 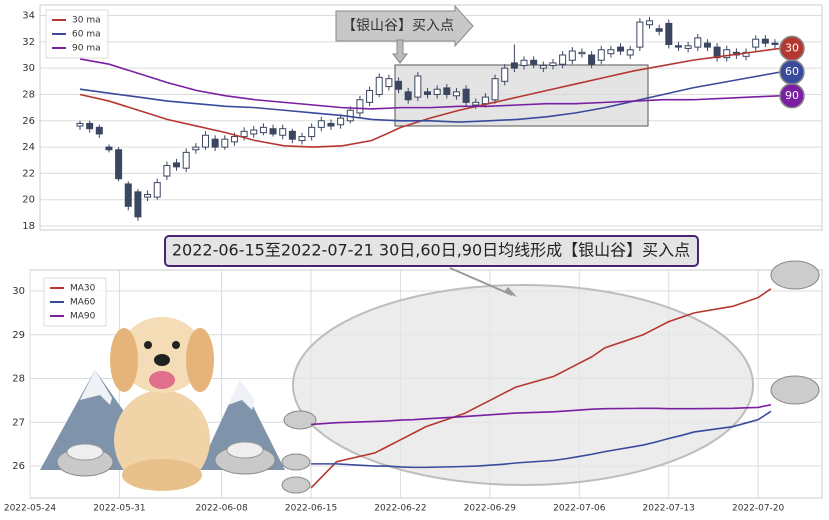 What do you see at coordinates (400, 509) in the screenshot?
I see `x-tick-label: 2022-06-22` at bounding box center [400, 509].